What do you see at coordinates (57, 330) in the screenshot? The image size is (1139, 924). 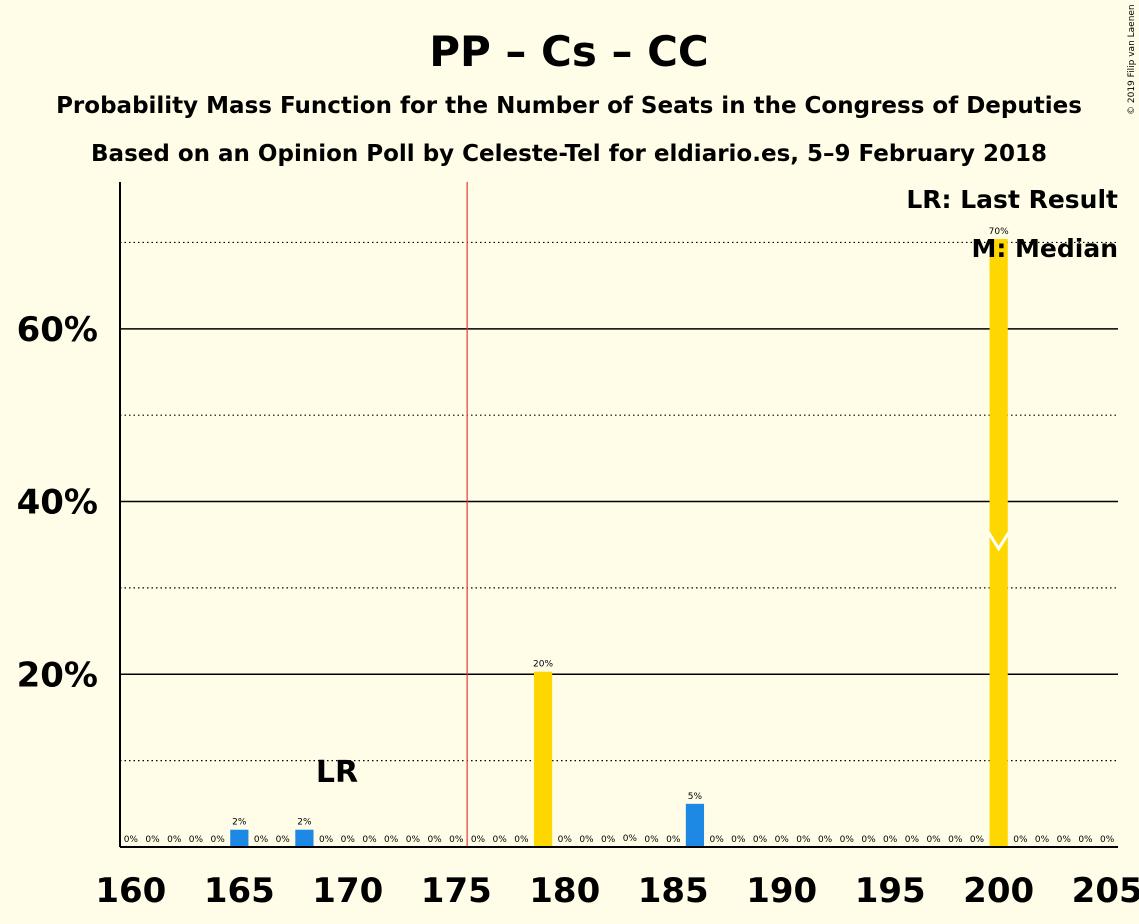 I see `y-tick-label: 60%` at bounding box center [57, 330].